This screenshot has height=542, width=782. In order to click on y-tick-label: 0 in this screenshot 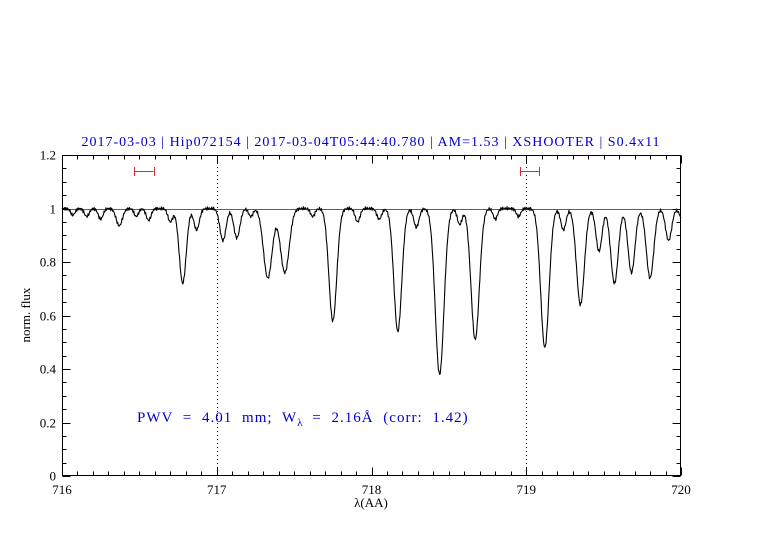, I will do `click(53, 476)`.